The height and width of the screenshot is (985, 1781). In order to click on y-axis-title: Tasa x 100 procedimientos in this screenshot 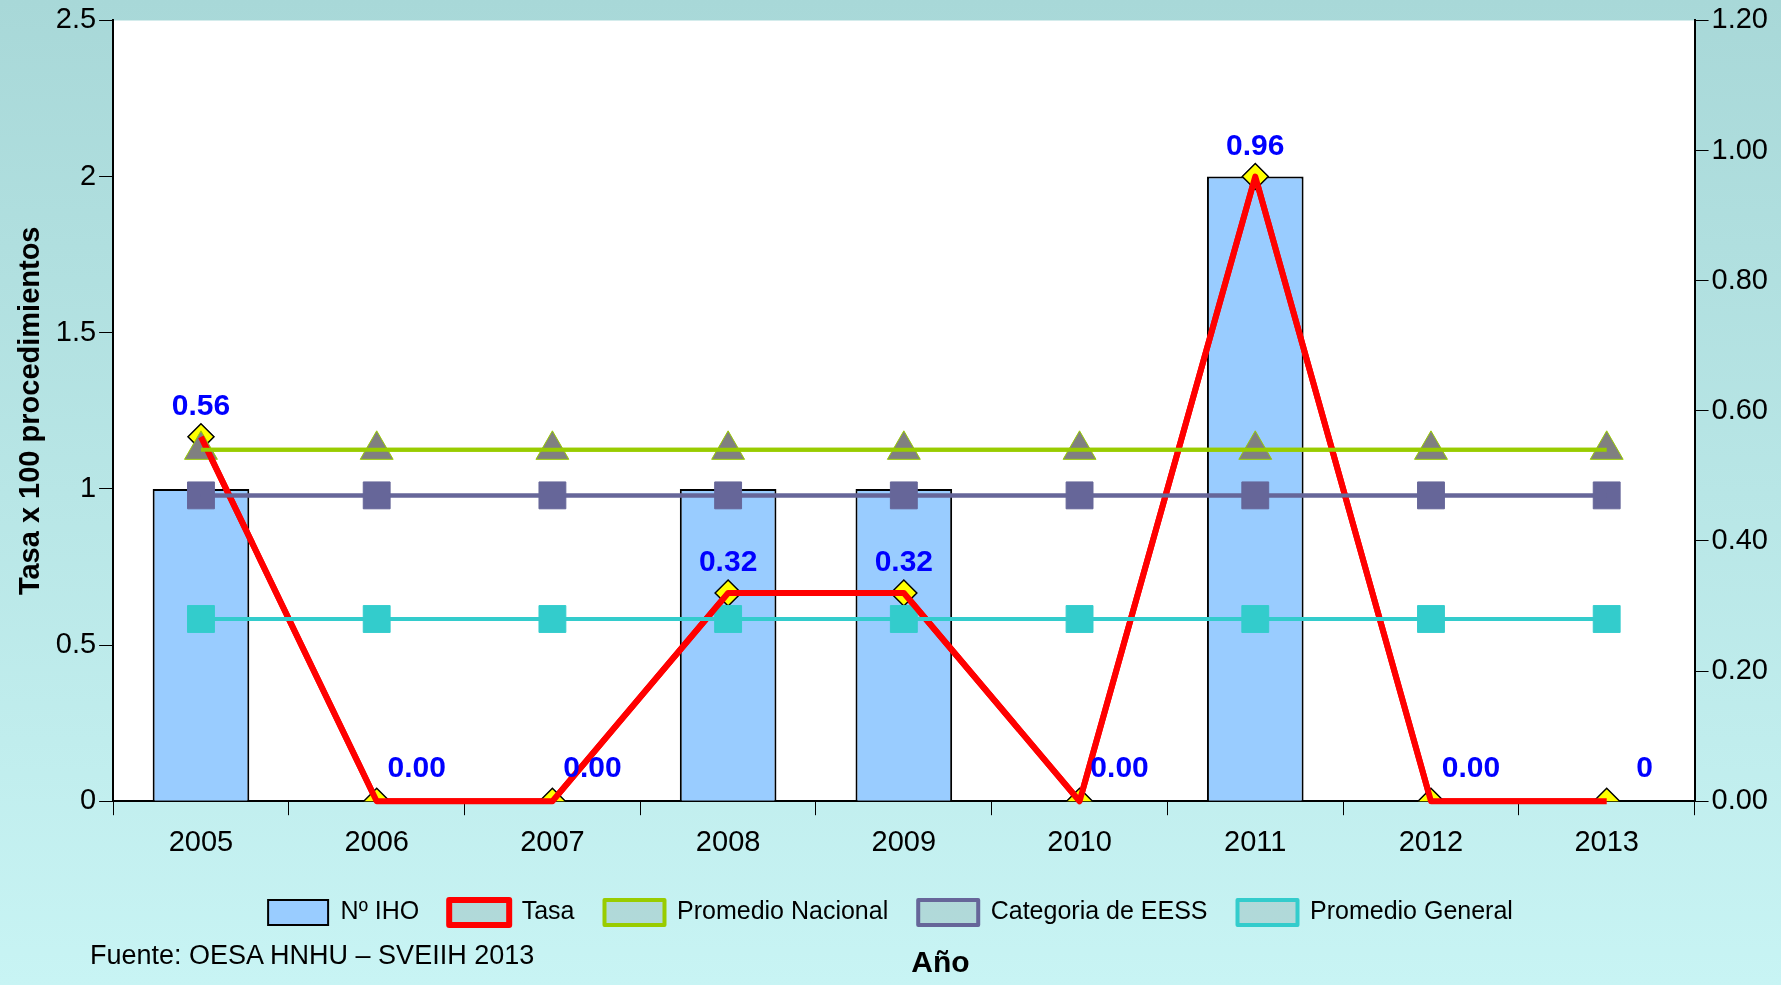, I will do `click(29, 411)`.